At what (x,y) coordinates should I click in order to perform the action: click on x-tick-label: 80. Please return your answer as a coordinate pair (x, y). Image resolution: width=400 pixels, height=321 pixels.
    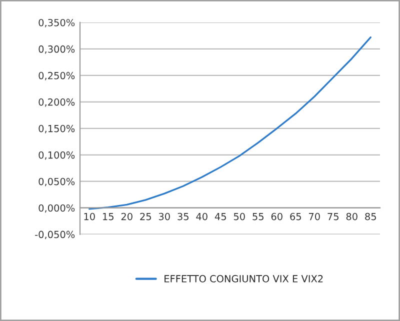
    Looking at the image, I should click on (352, 216).